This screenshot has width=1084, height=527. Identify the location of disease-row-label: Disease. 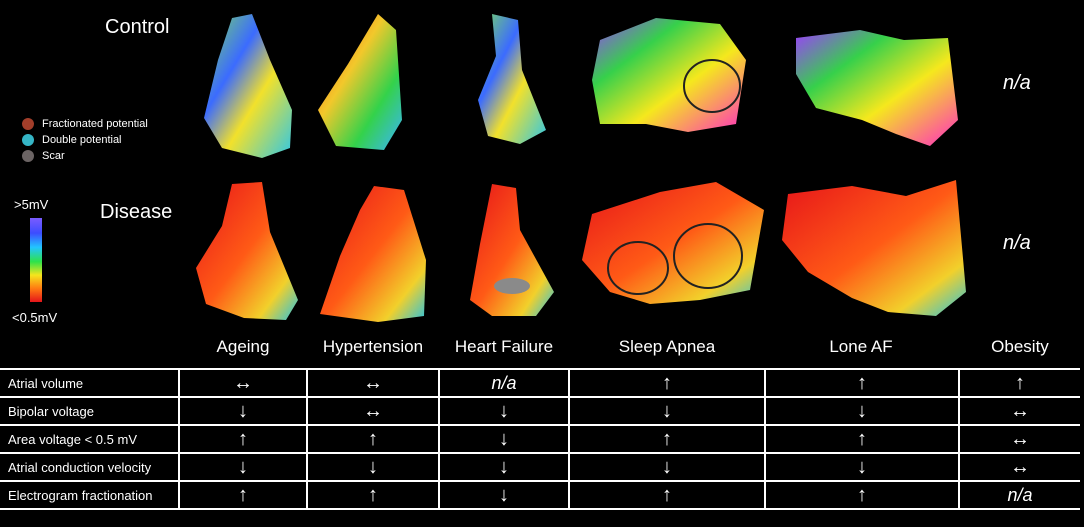
(136, 212).